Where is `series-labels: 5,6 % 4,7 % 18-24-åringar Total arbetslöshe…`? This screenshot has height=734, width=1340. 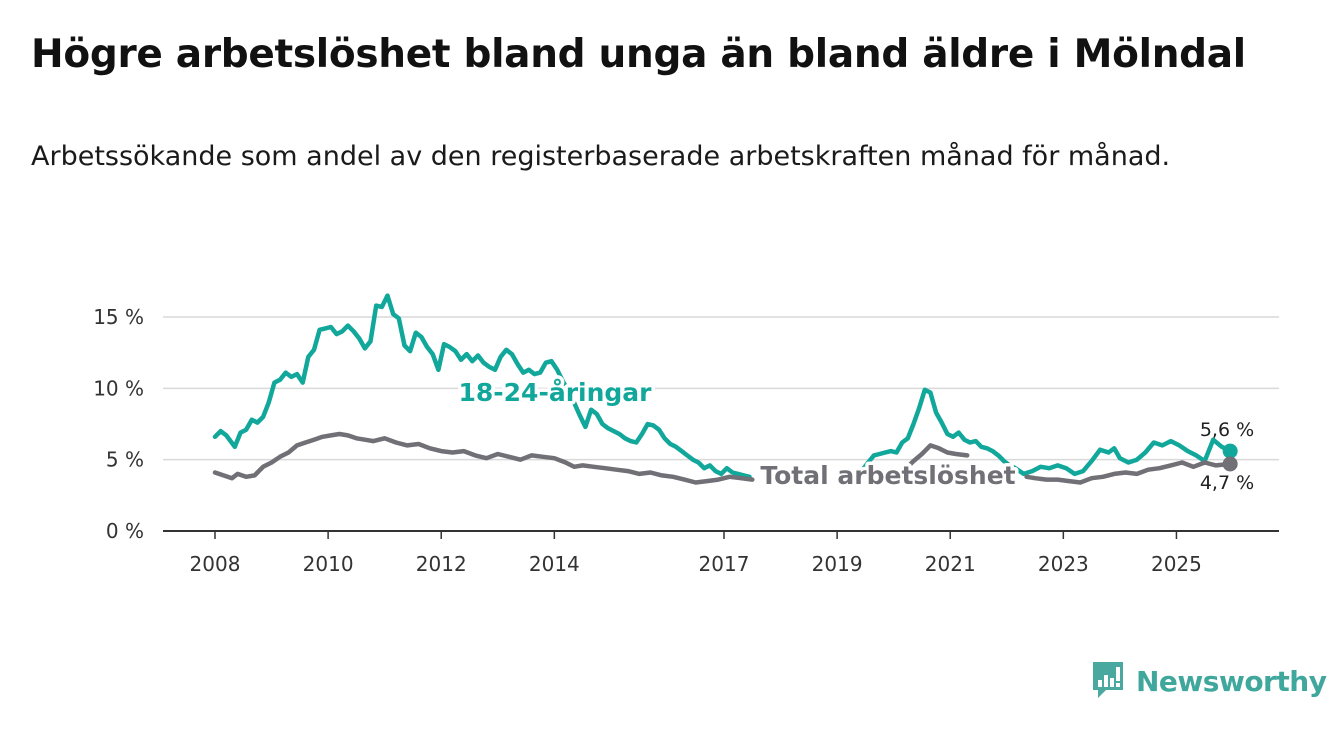
series-labels: 5,6 % 4,7 % 18-24-åringar Total arbetslöshe… is located at coordinates (854, 435).